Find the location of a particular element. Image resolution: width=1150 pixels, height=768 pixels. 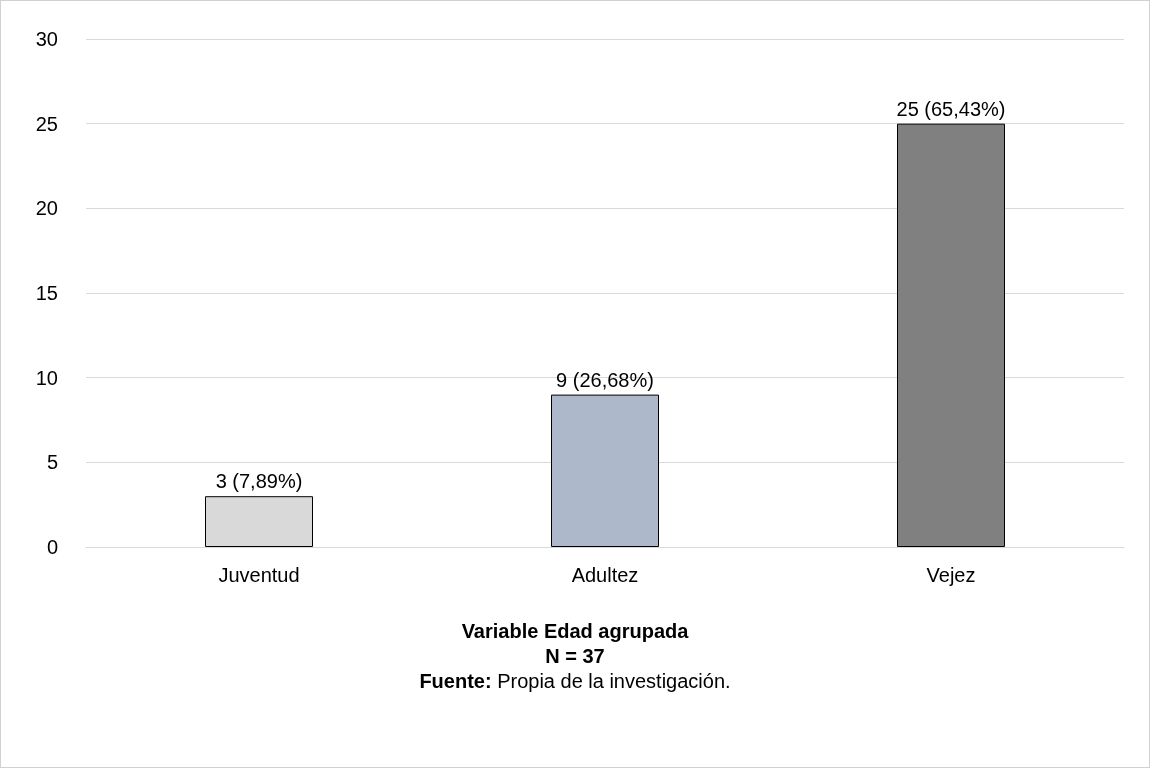

y-tick-label: 5 is located at coordinates (52, 462).